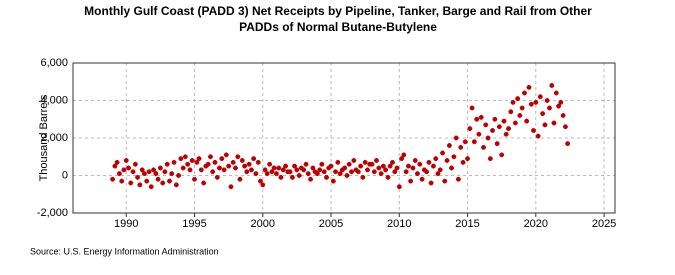 The height and width of the screenshot is (275, 675). Describe the element at coordinates (263, 224) in the screenshot. I see `x-tick-label: 2000` at that location.